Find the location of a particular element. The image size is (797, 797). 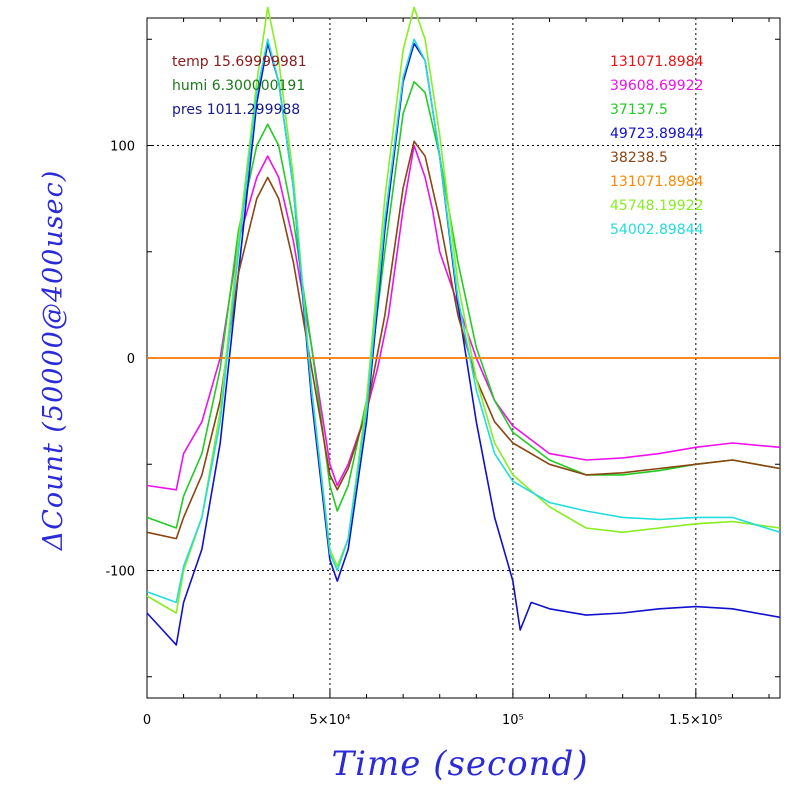

y-tick-label: 100 is located at coordinates (122, 147).